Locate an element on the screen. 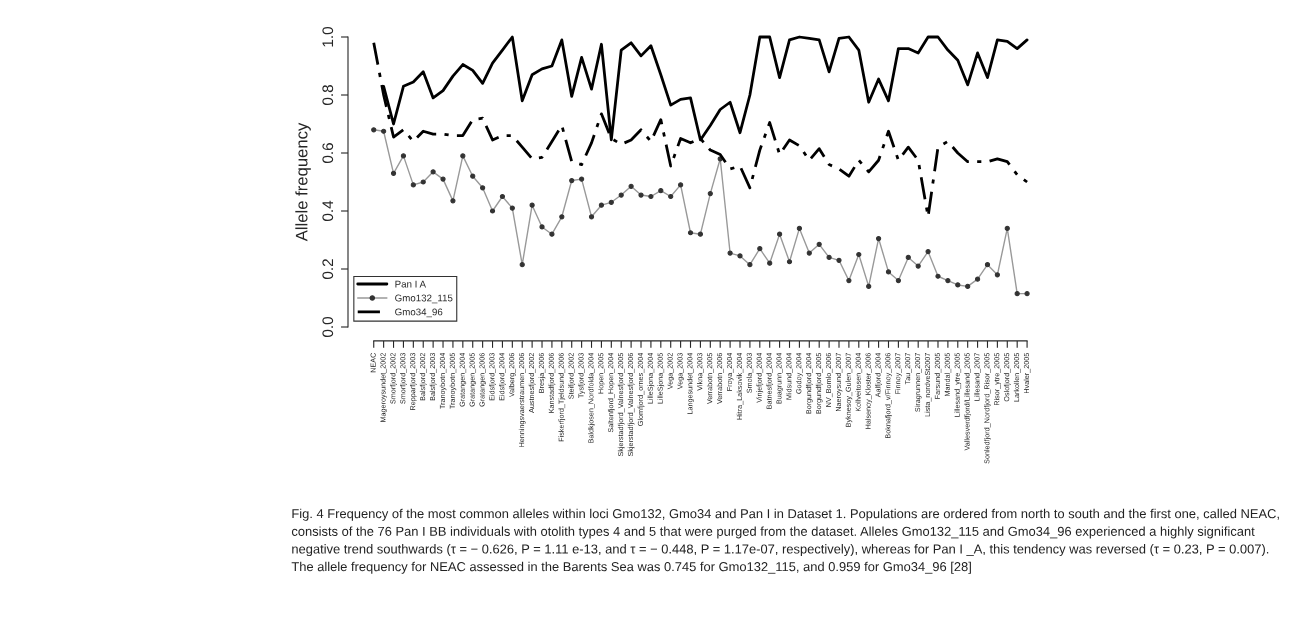  legend-label: Gmo34_96 is located at coordinates (419, 313).